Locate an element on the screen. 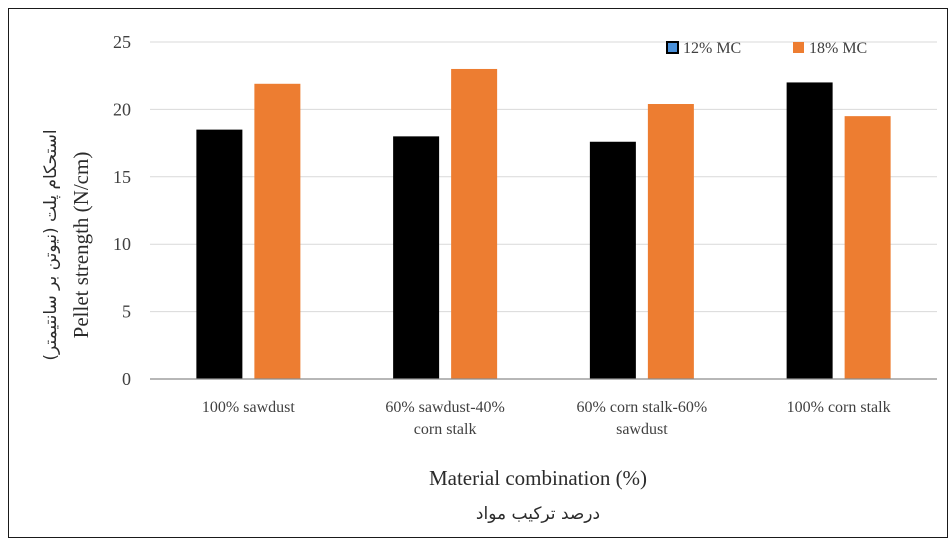  y-tick-label: 20 is located at coordinates (122, 109).